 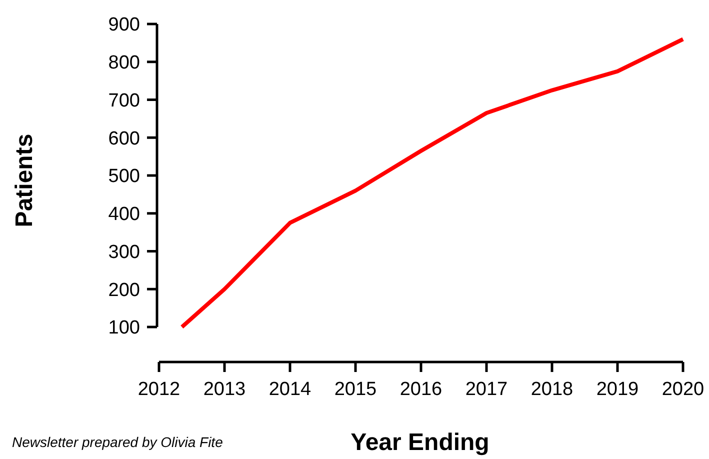 I want to click on y-tick-label: 200, so click(x=124, y=290).